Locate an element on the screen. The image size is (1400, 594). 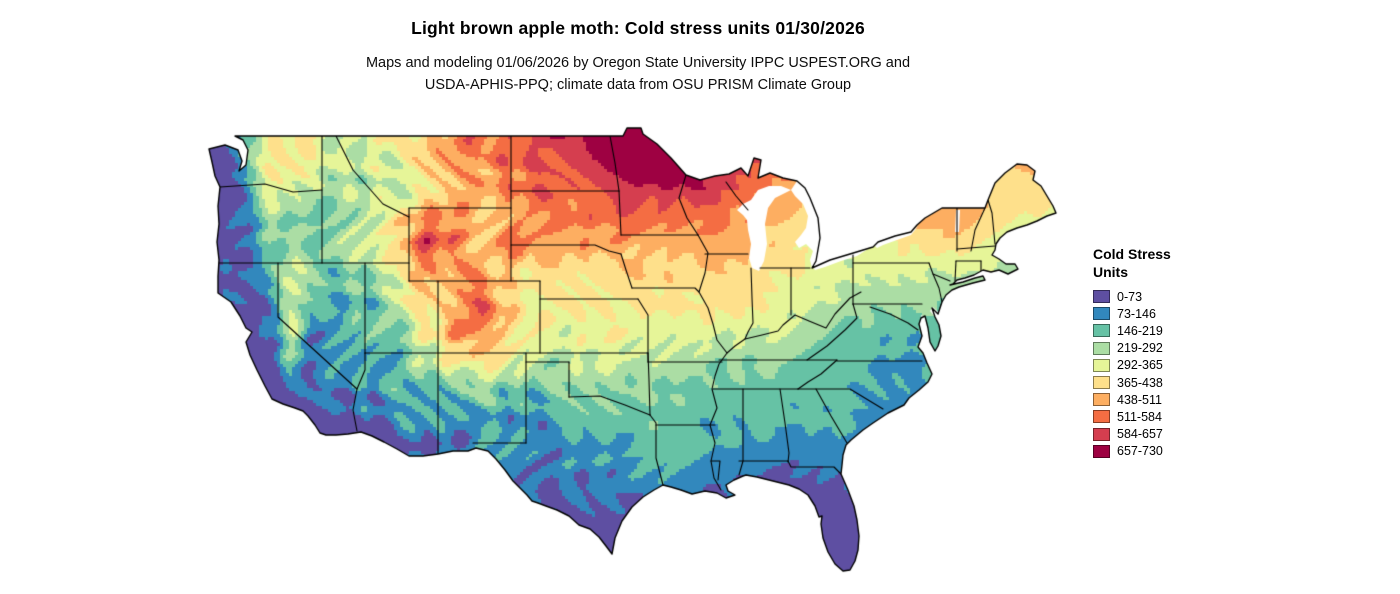
legend-item: 511-584 is located at coordinates (1153, 416).